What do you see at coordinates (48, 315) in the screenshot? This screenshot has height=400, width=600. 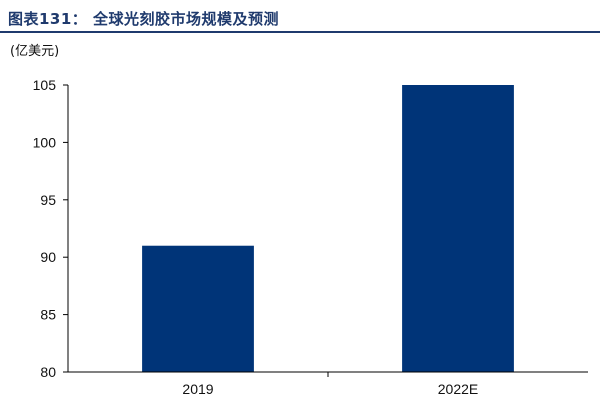 I see `y-tick-label: 85` at bounding box center [48, 315].